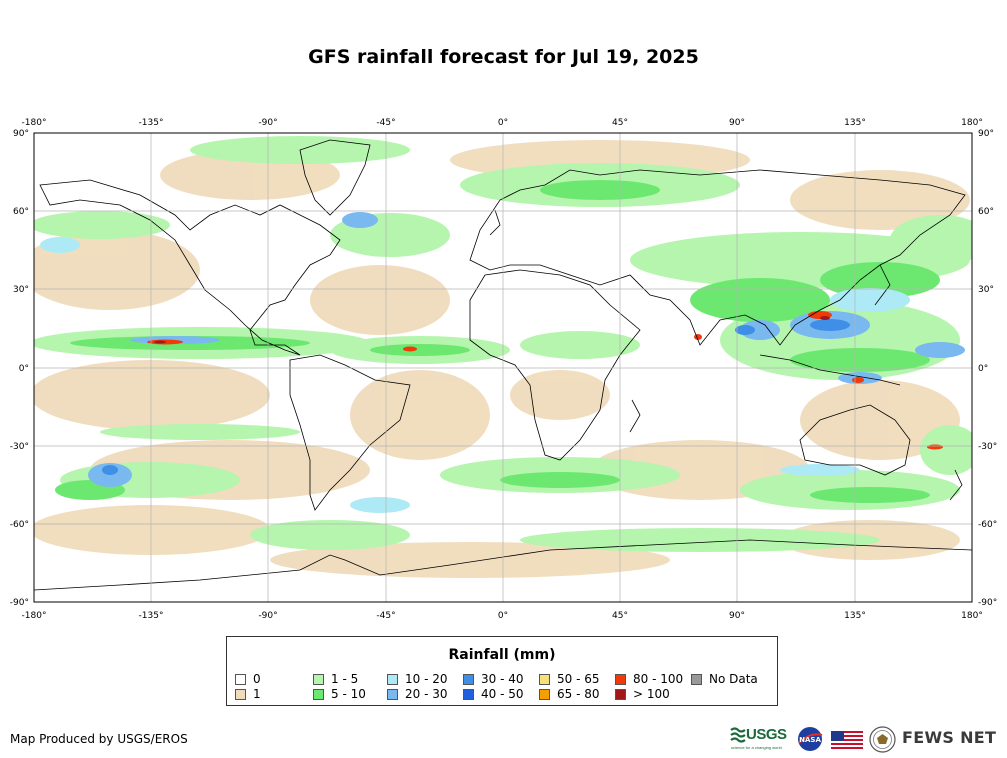 The width and height of the screenshot is (1007, 758). I want to click on europe-asia, so click(717, 257).